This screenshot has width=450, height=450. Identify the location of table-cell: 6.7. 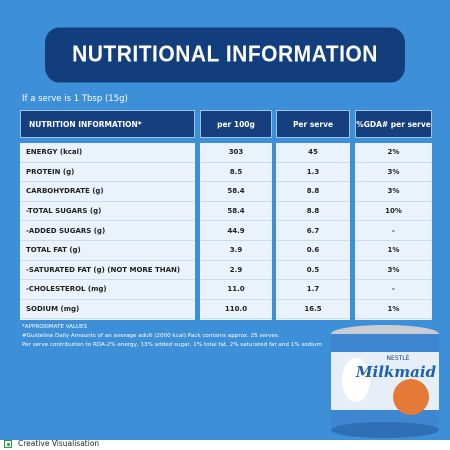
(313, 231).